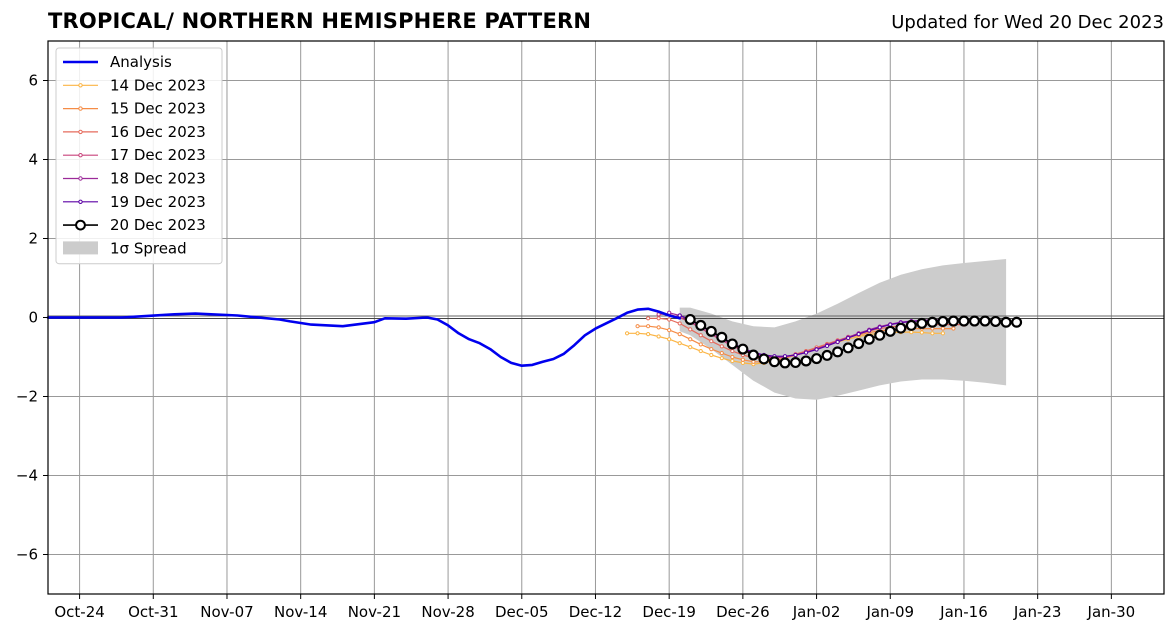  I want to click on spread-layer, so click(843, 329).